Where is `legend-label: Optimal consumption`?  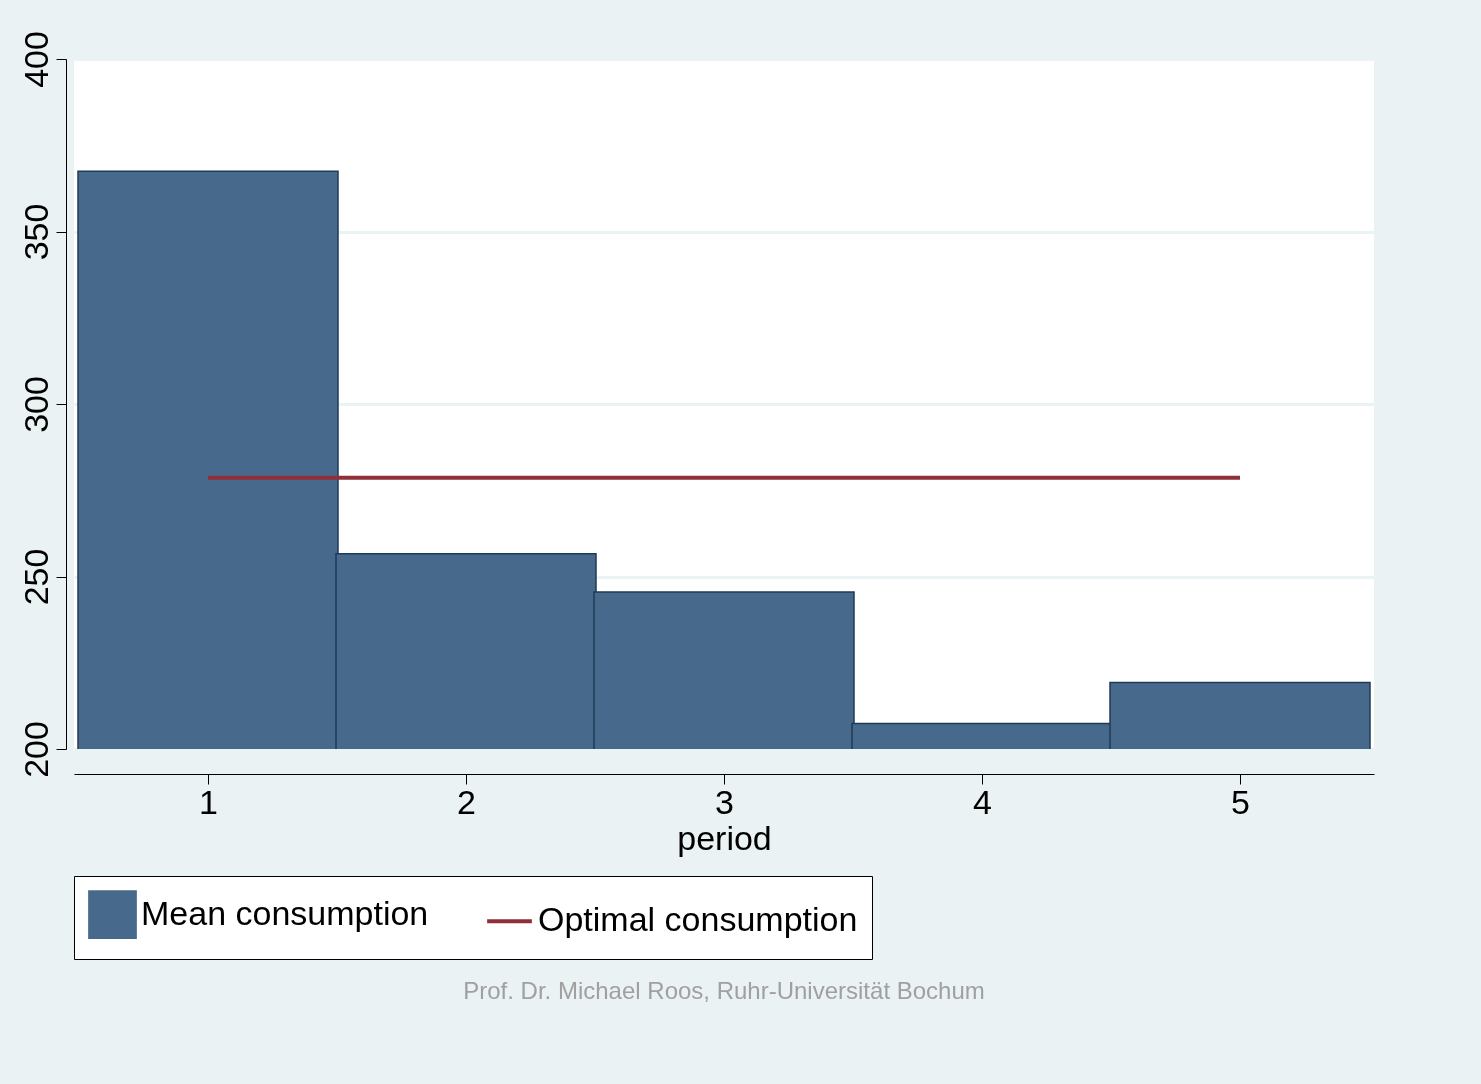 legend-label: Optimal consumption is located at coordinates (698, 919).